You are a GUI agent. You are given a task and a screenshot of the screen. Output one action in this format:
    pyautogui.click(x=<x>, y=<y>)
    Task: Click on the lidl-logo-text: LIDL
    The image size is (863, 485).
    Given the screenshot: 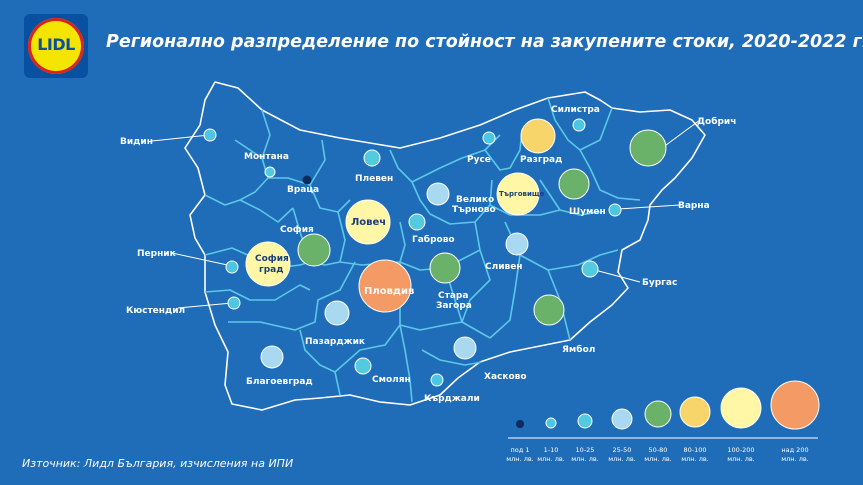 What is the action you would take?
    pyautogui.click(x=56, y=44)
    